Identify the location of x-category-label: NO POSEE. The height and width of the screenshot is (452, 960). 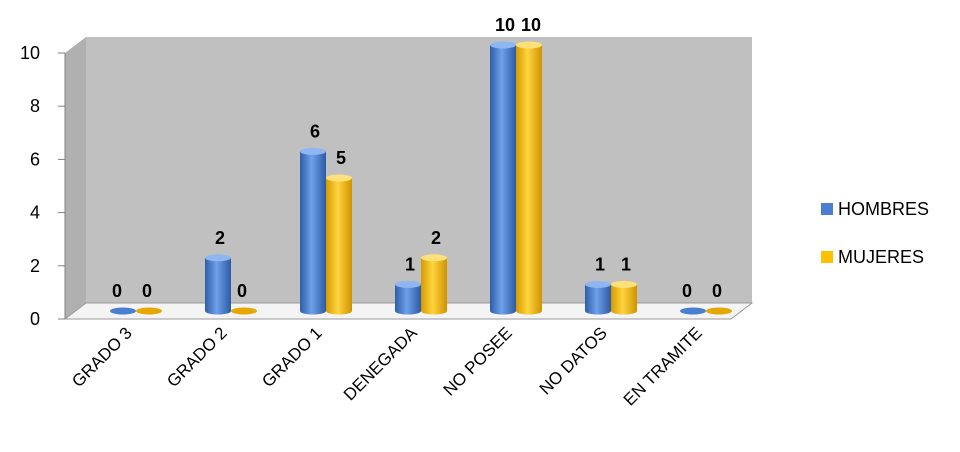
(478, 361).